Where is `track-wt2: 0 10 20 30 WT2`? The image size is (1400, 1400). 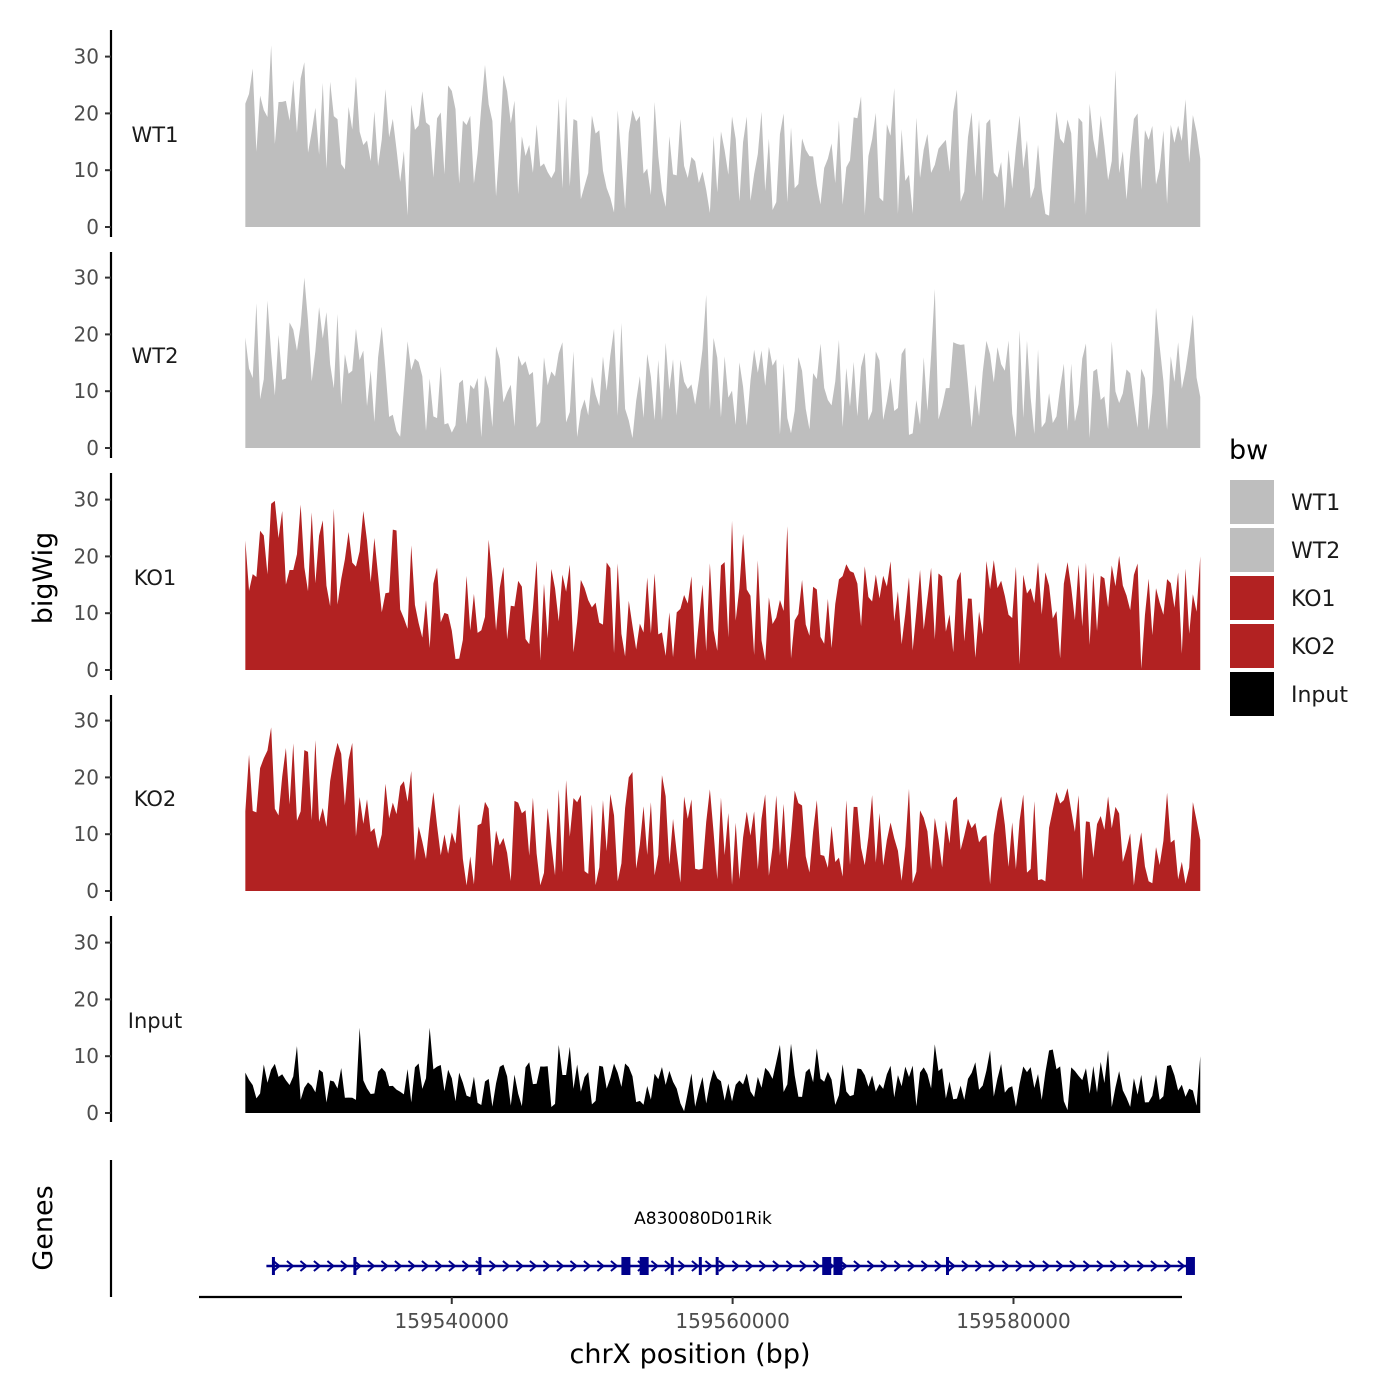 track-wt2: 0 10 20 30 WT2 is located at coordinates (637, 356).